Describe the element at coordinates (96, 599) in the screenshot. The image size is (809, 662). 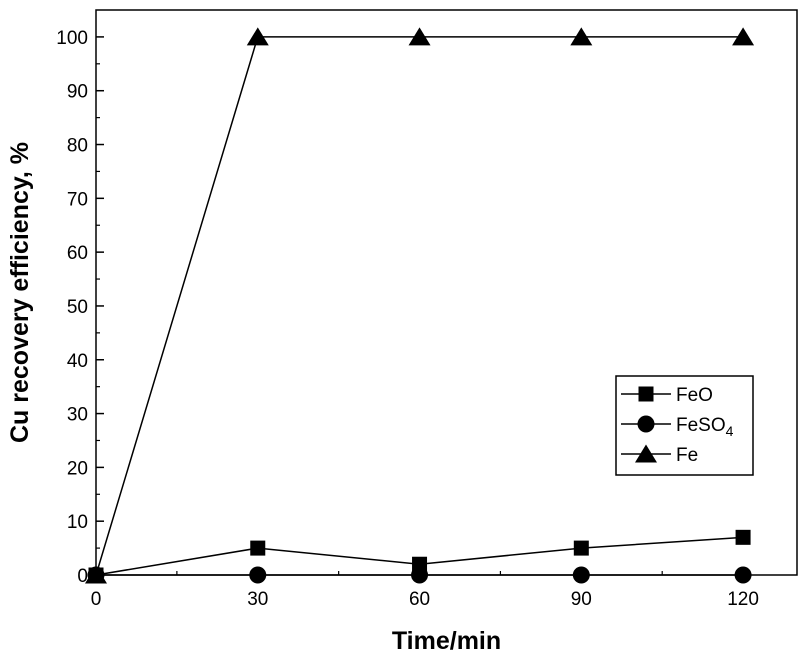
I see `x-tick-label: 0` at that location.